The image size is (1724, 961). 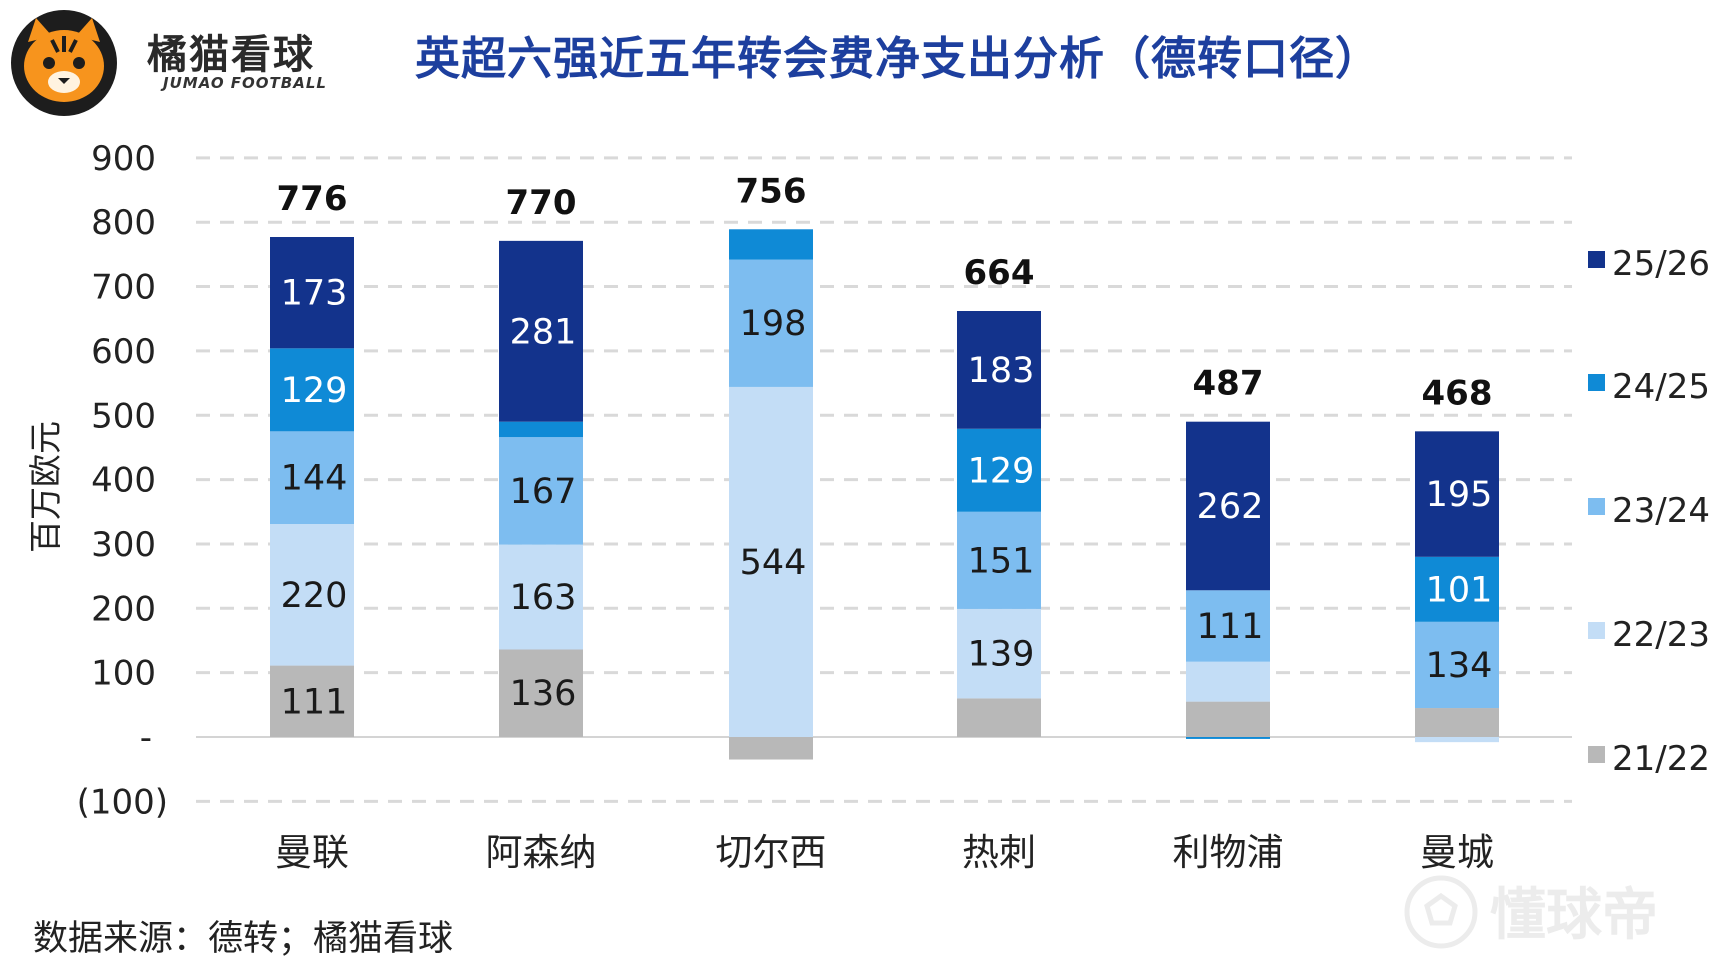 What do you see at coordinates (1574, 915) in the screenshot?
I see `watermark-text: 懂球帝` at bounding box center [1574, 915].